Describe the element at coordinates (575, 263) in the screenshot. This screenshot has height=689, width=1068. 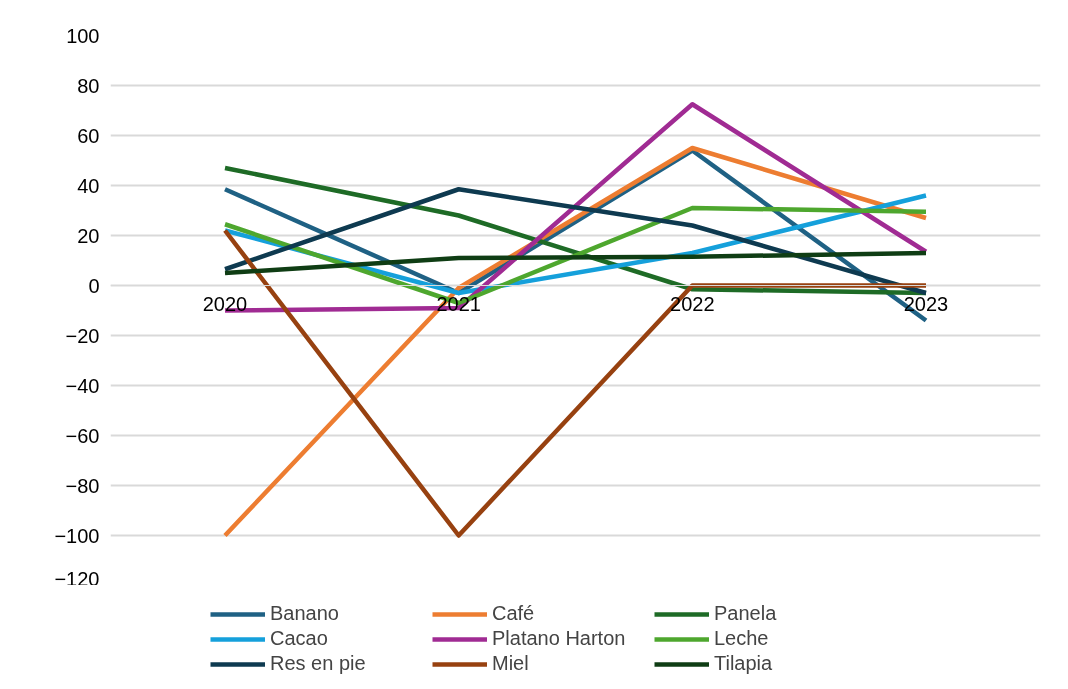
I see `line-series` at that location.